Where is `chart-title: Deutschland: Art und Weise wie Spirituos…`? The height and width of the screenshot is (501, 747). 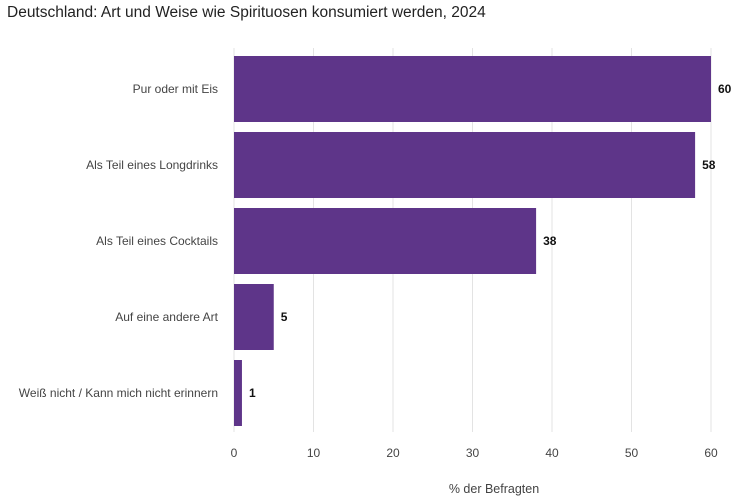 chart-title: Deutschland: Art und Weise wie Spirituos… is located at coordinates (246, 12).